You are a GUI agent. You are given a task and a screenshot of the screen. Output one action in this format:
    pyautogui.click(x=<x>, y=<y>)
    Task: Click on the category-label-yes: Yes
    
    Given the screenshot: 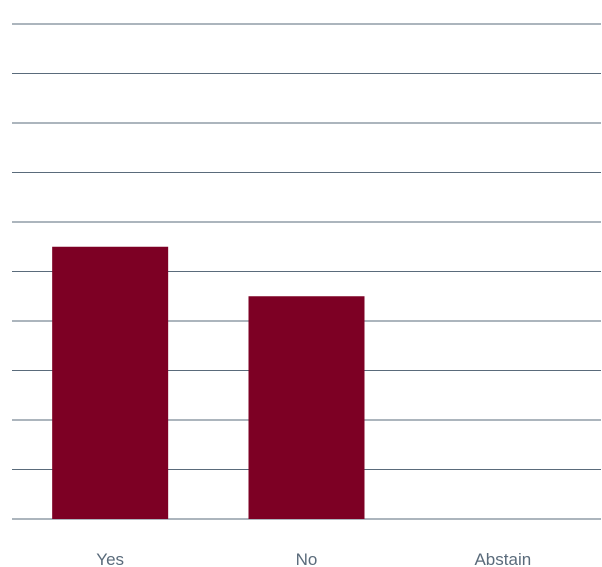 What is the action you would take?
    pyautogui.click(x=110, y=558)
    